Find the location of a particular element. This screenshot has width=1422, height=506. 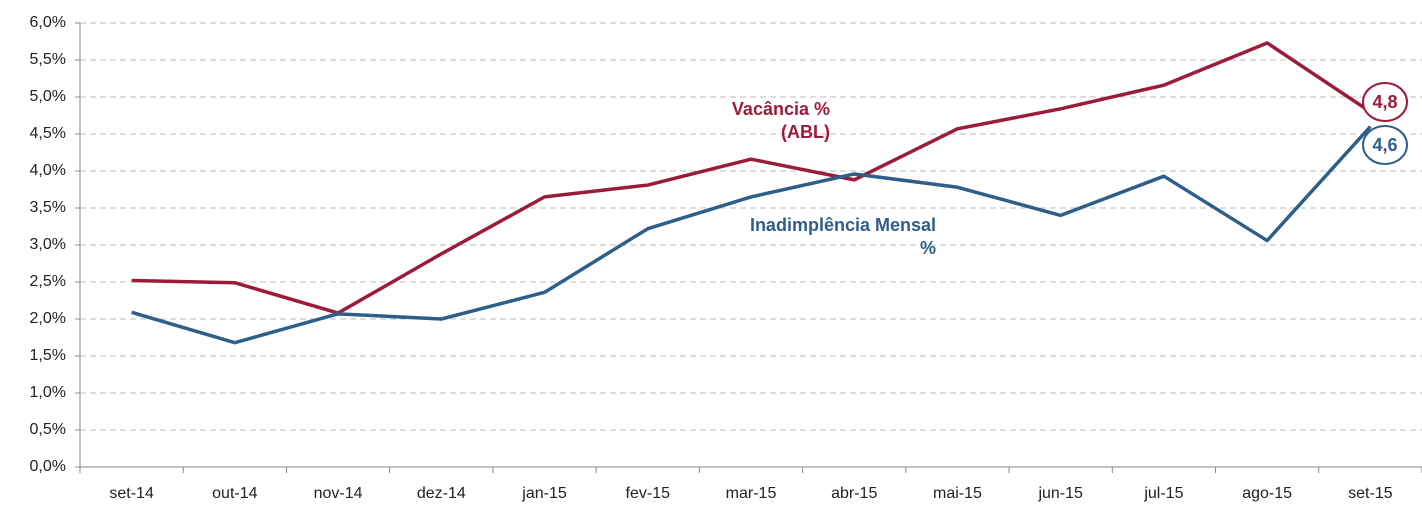

y-tick-label: 4,5% is located at coordinates (48, 133).